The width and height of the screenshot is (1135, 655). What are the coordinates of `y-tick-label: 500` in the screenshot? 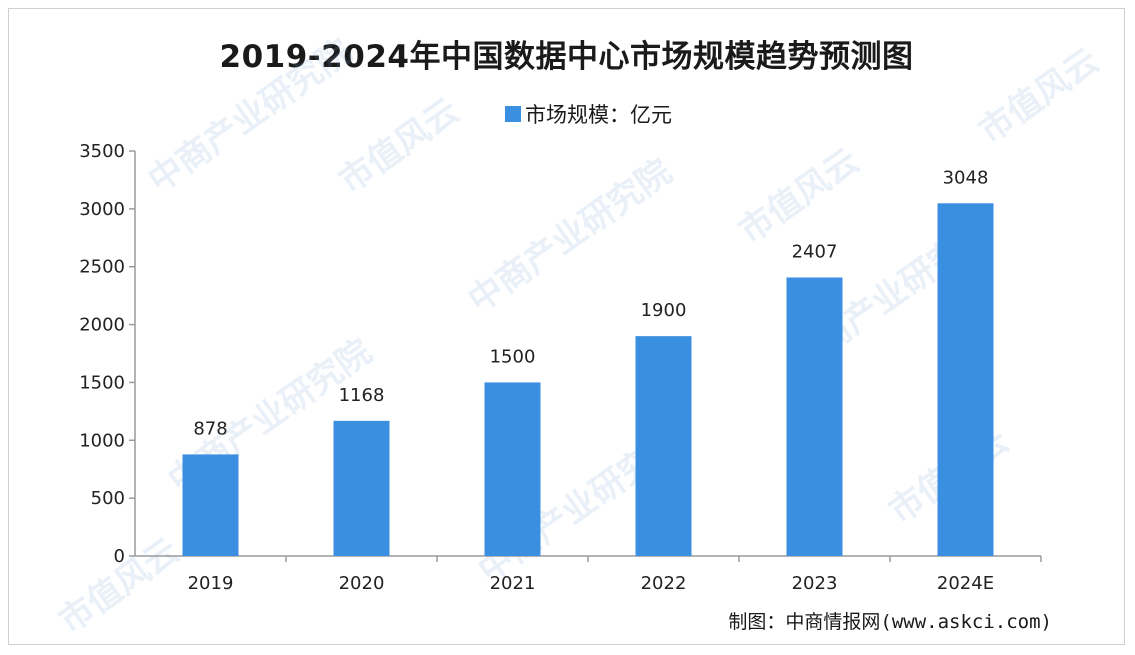 It's located at (108, 498).